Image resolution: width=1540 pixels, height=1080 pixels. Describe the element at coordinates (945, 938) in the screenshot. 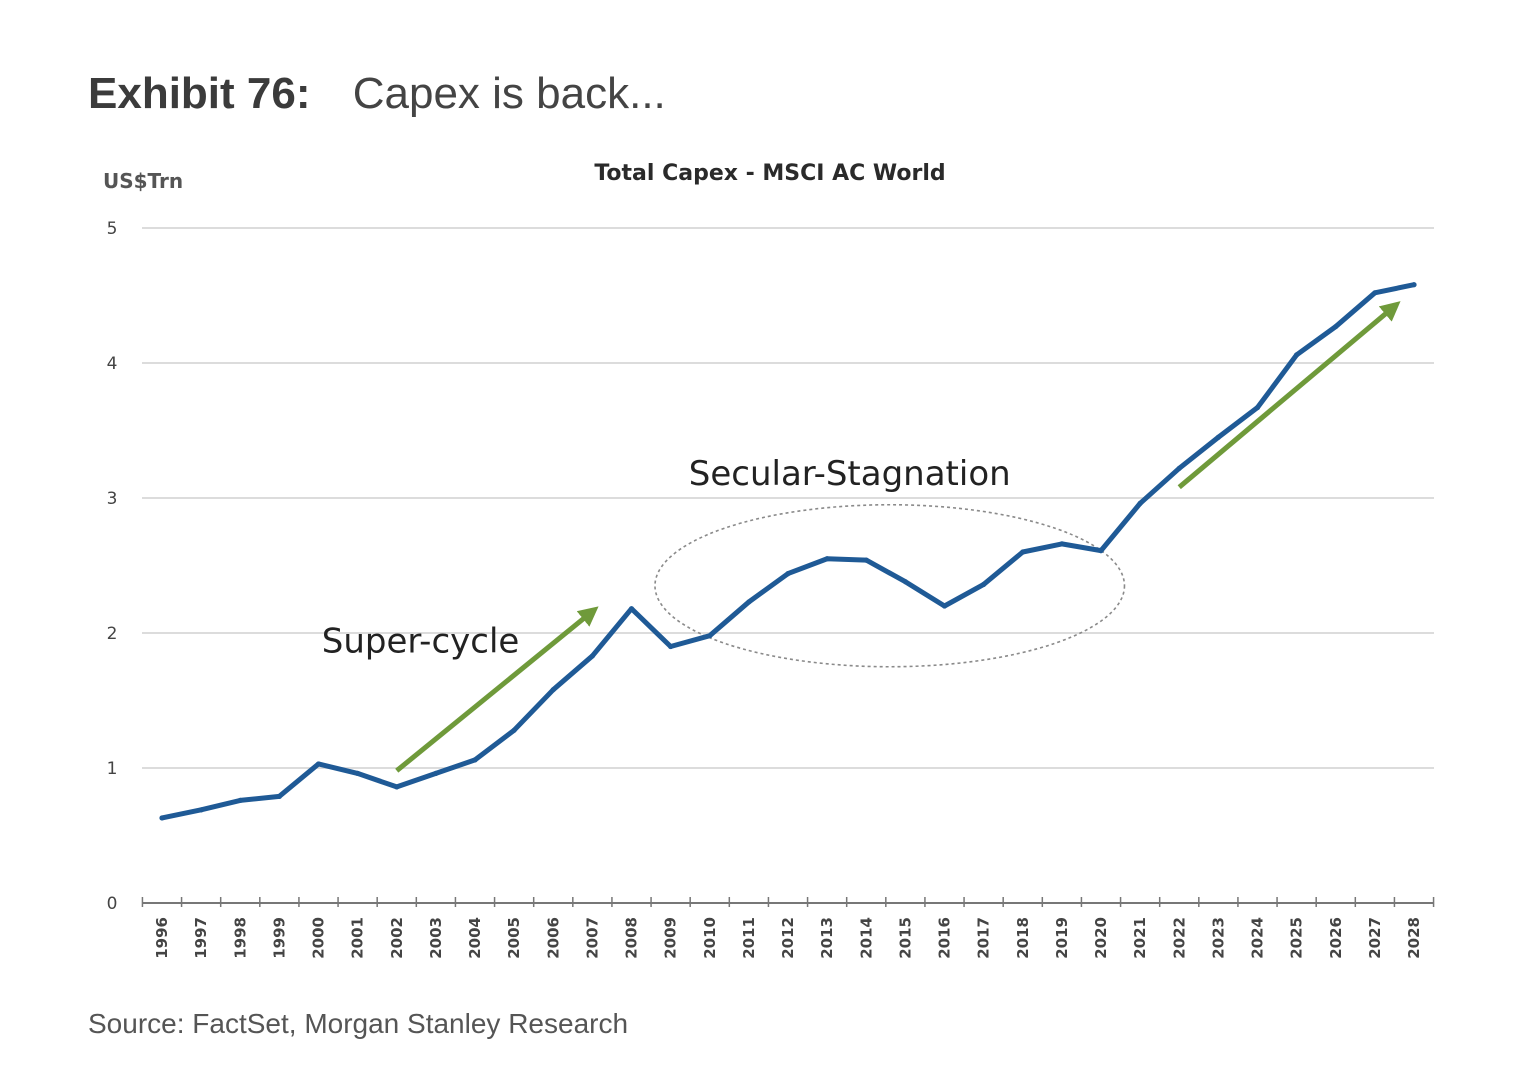

I see `x-tick-label: 2016` at that location.